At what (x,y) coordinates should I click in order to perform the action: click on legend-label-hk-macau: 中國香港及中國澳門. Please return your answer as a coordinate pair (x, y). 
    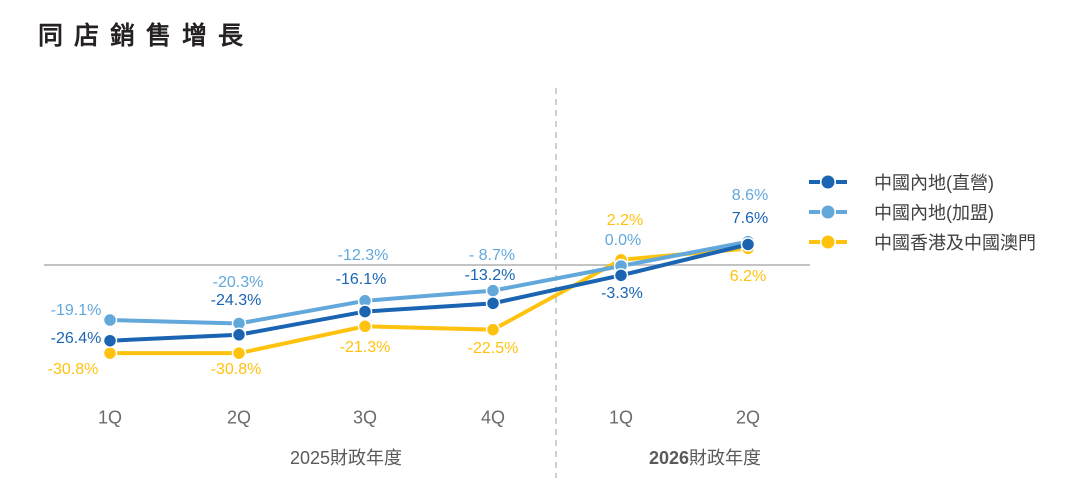
    Looking at the image, I should click on (955, 243).